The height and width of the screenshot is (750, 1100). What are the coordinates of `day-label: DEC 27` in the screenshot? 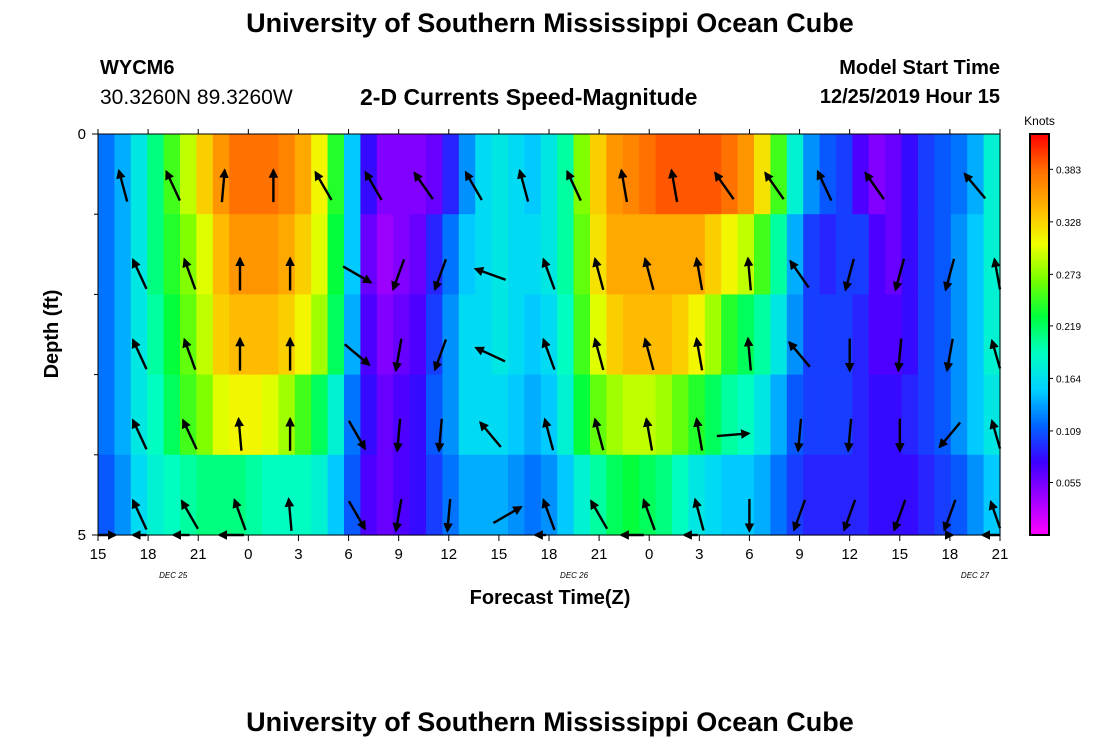 It's located at (975, 575).